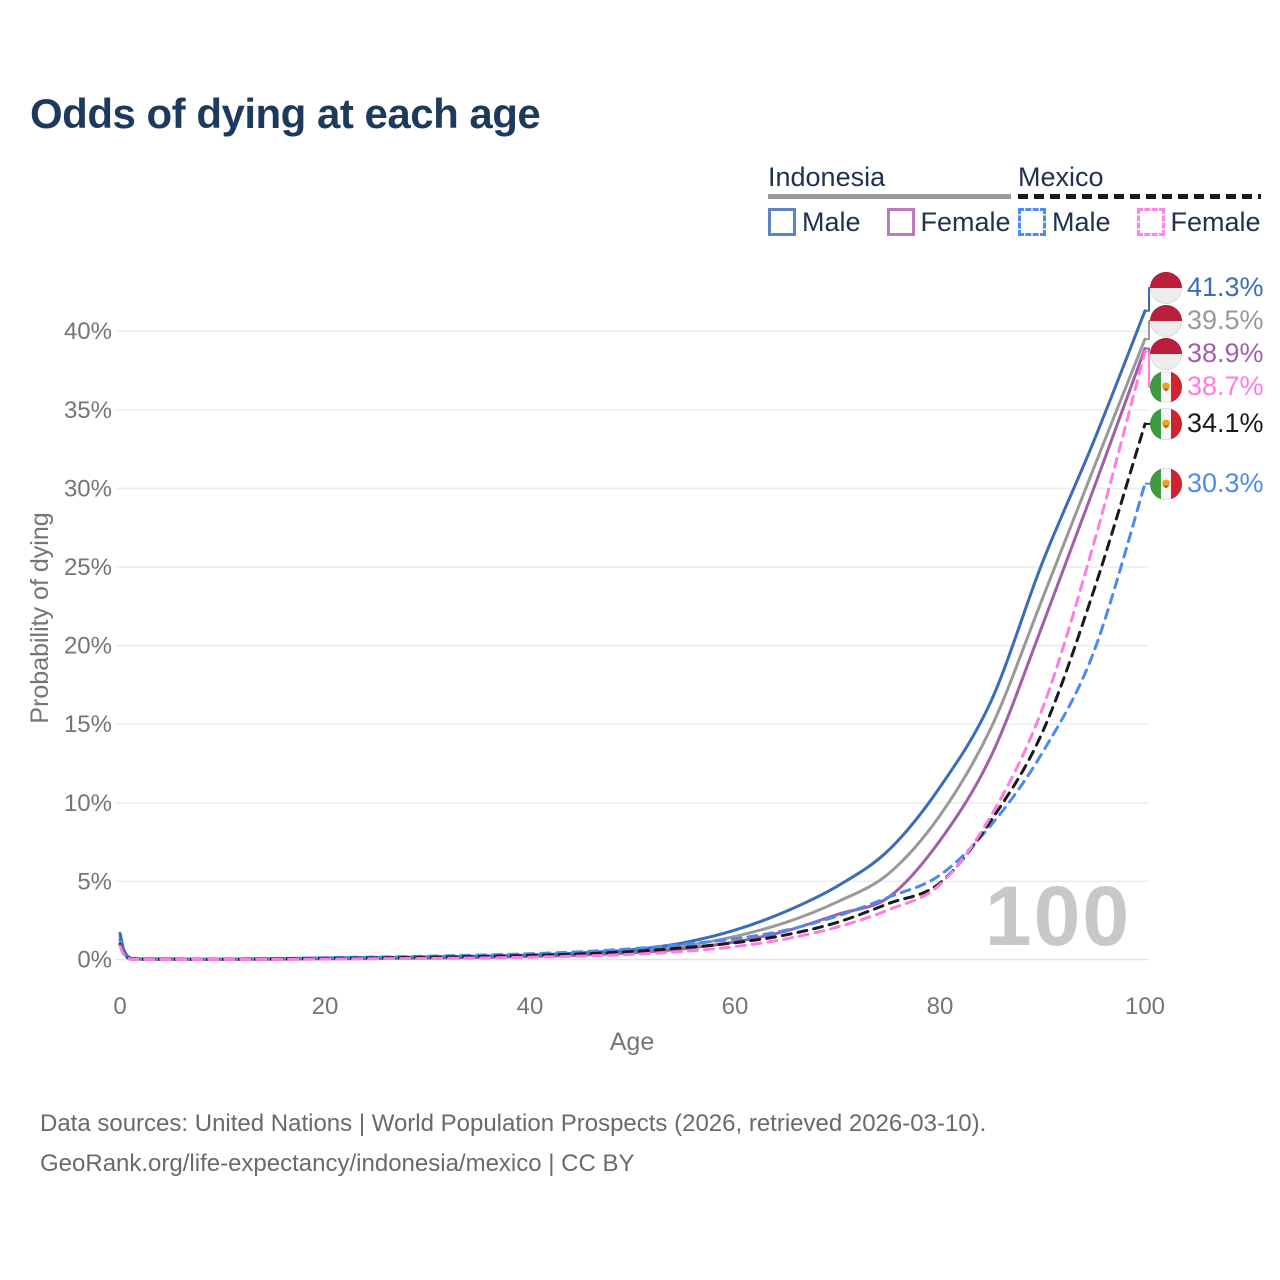 The image size is (1280, 1280). I want to click on indonesia-solid-line-sample, so click(889, 196).